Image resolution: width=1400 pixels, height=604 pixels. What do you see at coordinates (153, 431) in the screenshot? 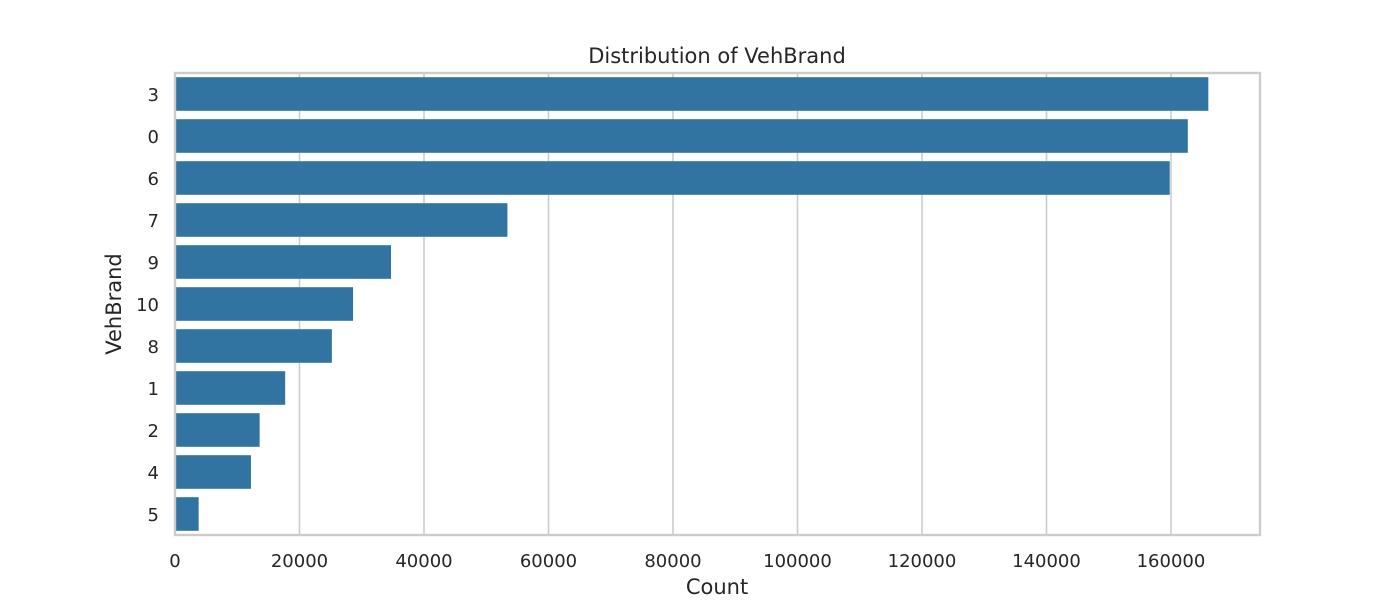
I see `y-tick-label: 2` at bounding box center [153, 431].